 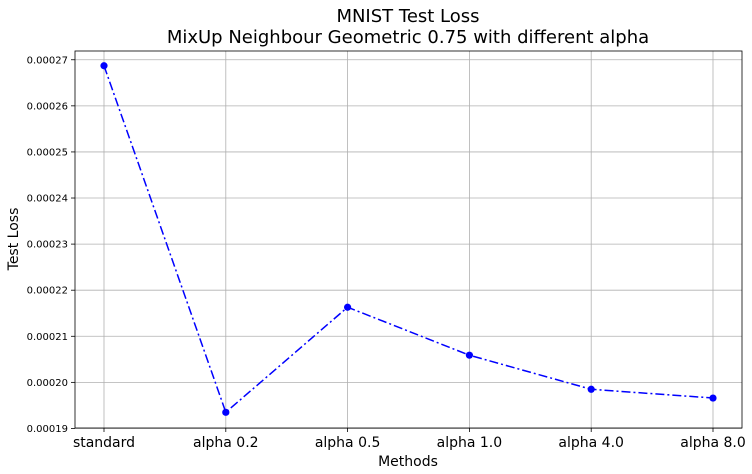 I want to click on y-tick-label: 0.00022, so click(x=47, y=291).